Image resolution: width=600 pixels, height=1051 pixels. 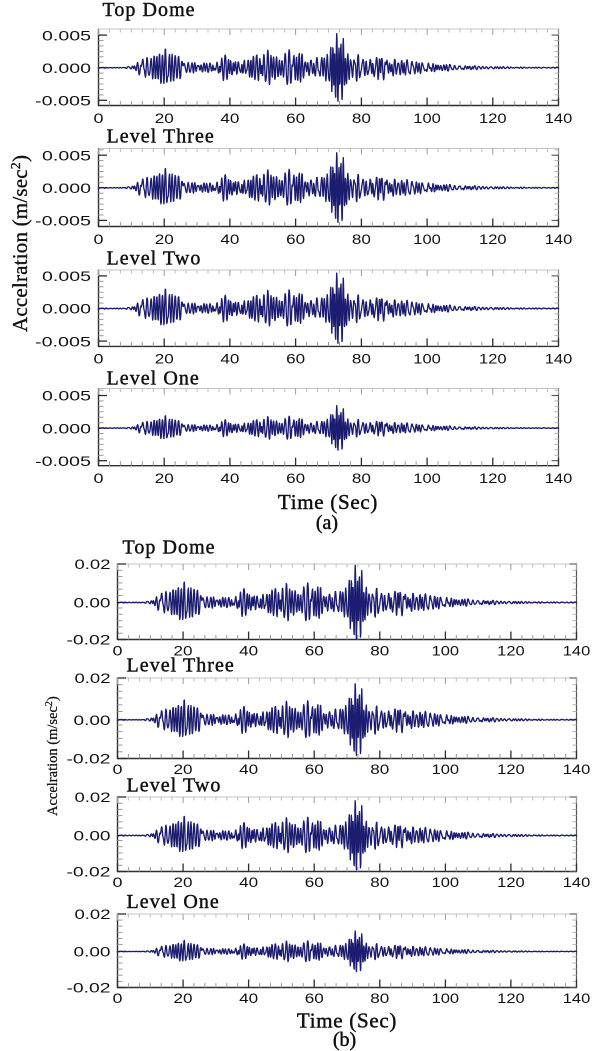 What do you see at coordinates (344, 1040) in the screenshot?
I see `svg-text: (b)` at bounding box center [344, 1040].